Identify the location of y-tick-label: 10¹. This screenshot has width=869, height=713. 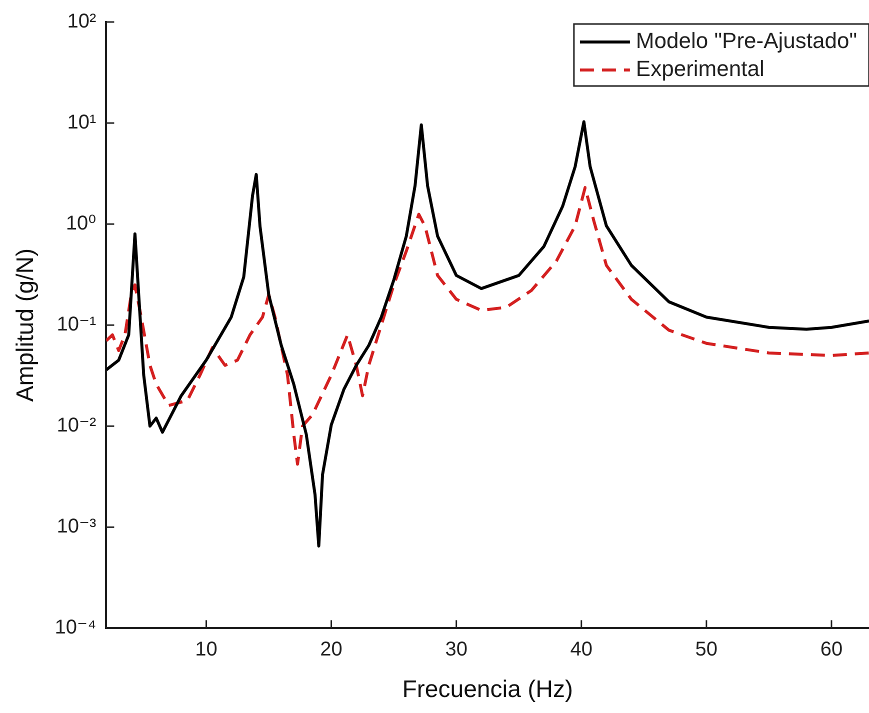
(82, 123).